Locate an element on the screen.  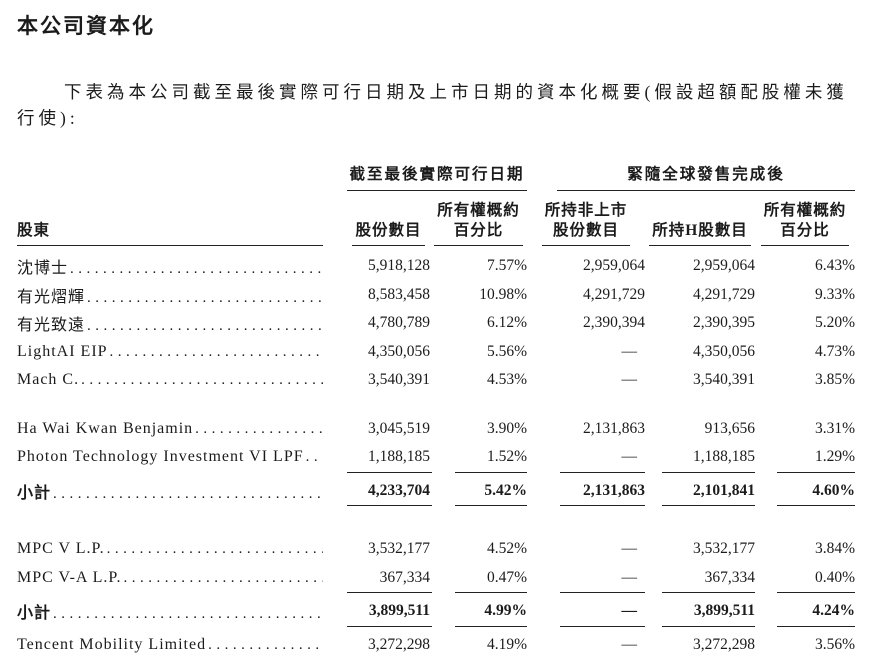
value-cell: 2,959,064 is located at coordinates (724, 266).